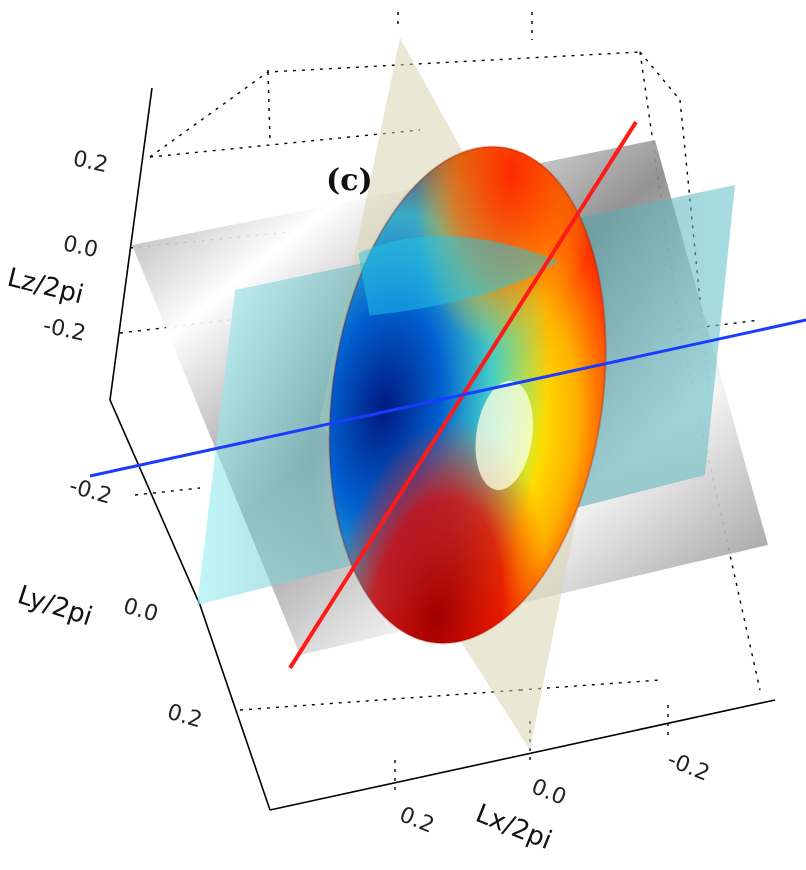  What do you see at coordinates (64, 329) in the screenshot?
I see `z-tick-3: -0.2` at bounding box center [64, 329].